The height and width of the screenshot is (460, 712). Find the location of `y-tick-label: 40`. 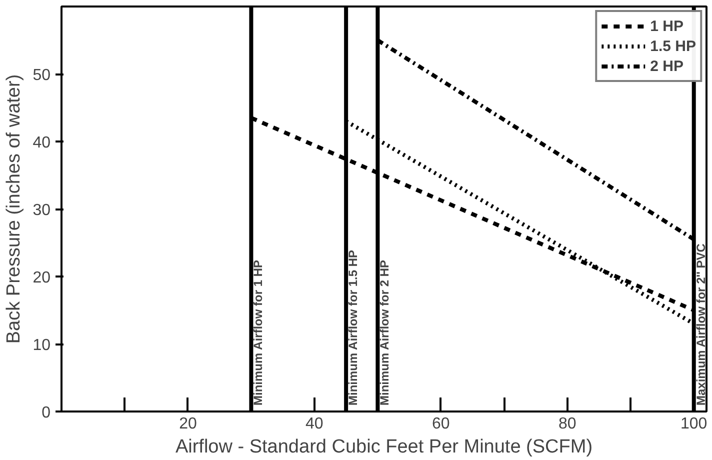

y-tick-label: 40 is located at coordinates (41, 143).